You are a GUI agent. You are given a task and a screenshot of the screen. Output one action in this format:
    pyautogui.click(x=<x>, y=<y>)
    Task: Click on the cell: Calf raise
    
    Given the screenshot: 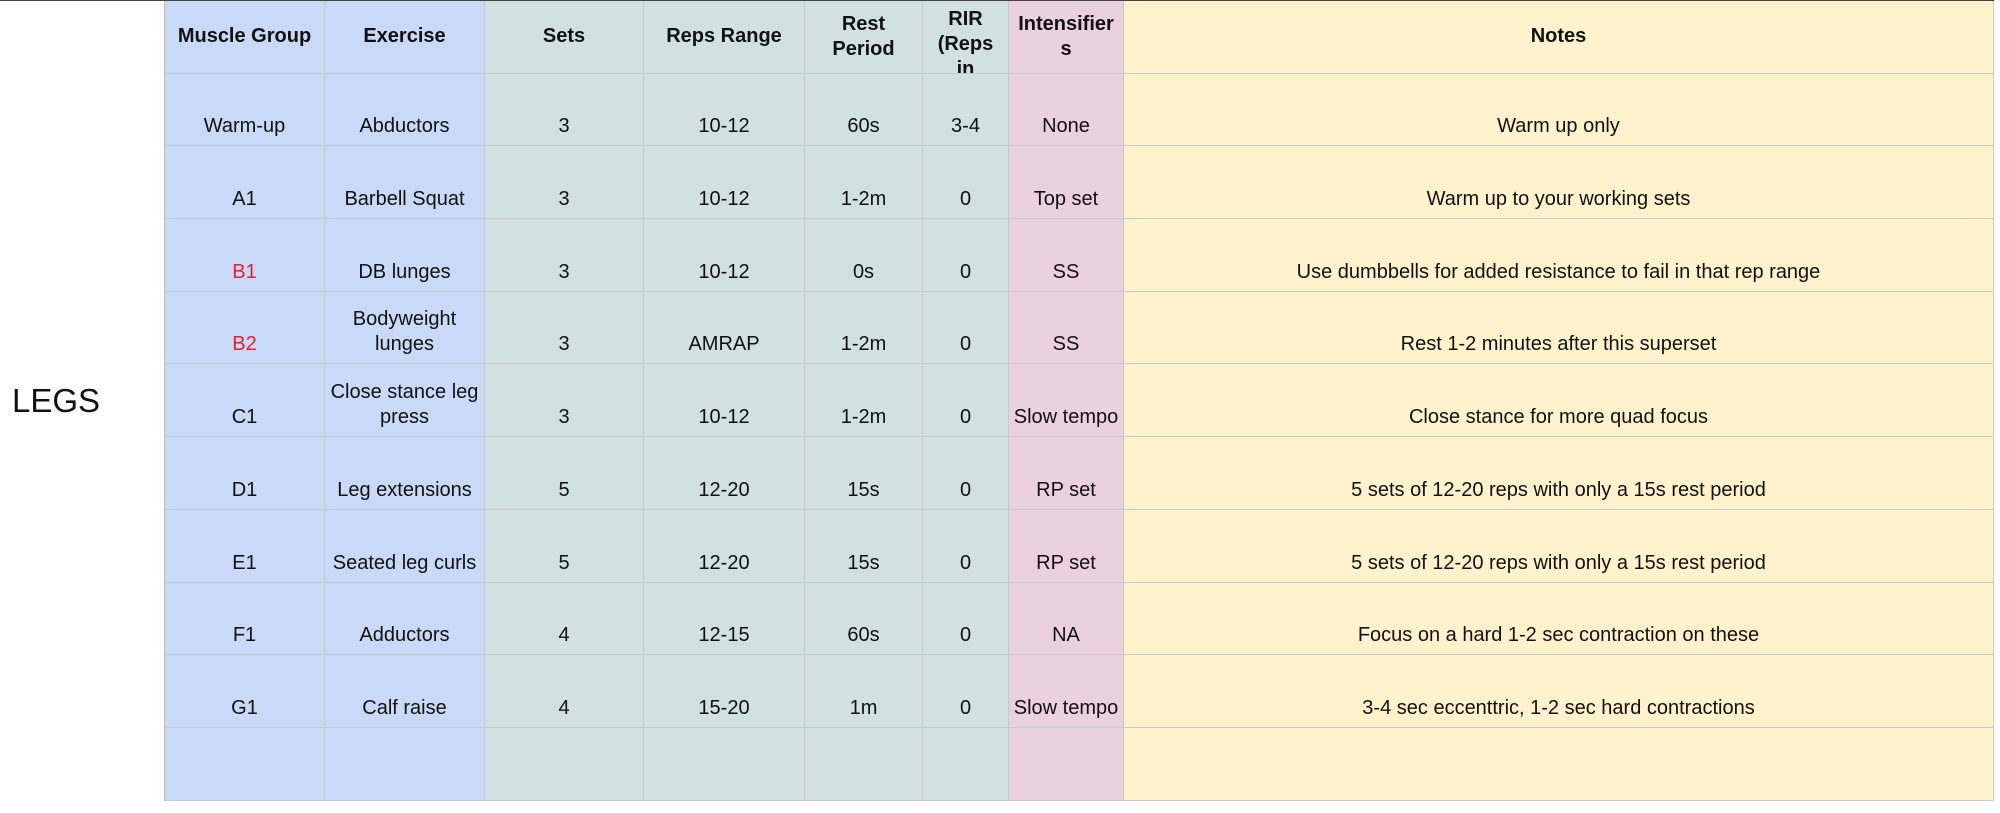 What is the action you would take?
    pyautogui.click(x=405, y=691)
    